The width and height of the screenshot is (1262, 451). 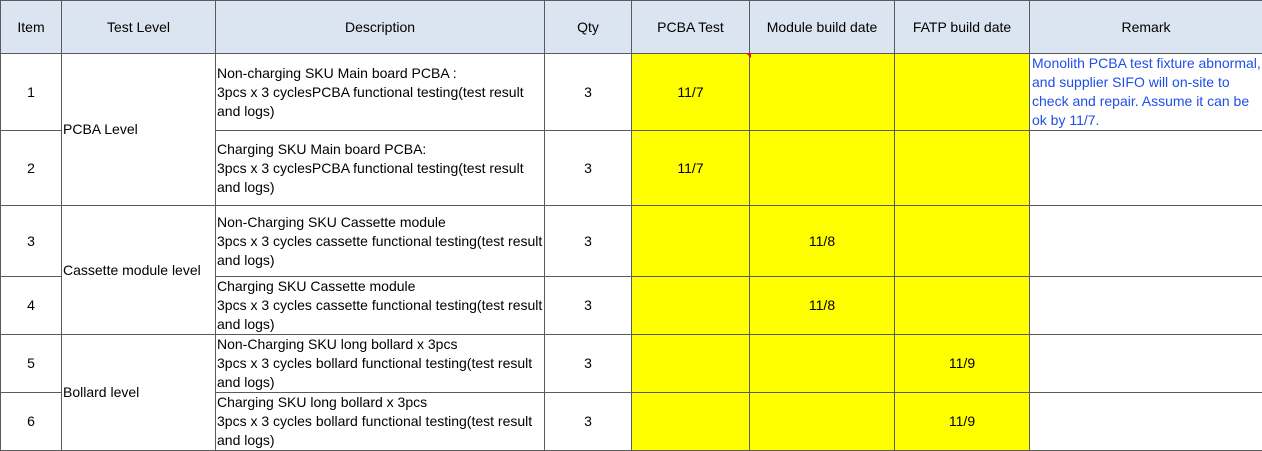 I want to click on item-cell: 6, so click(x=31, y=422).